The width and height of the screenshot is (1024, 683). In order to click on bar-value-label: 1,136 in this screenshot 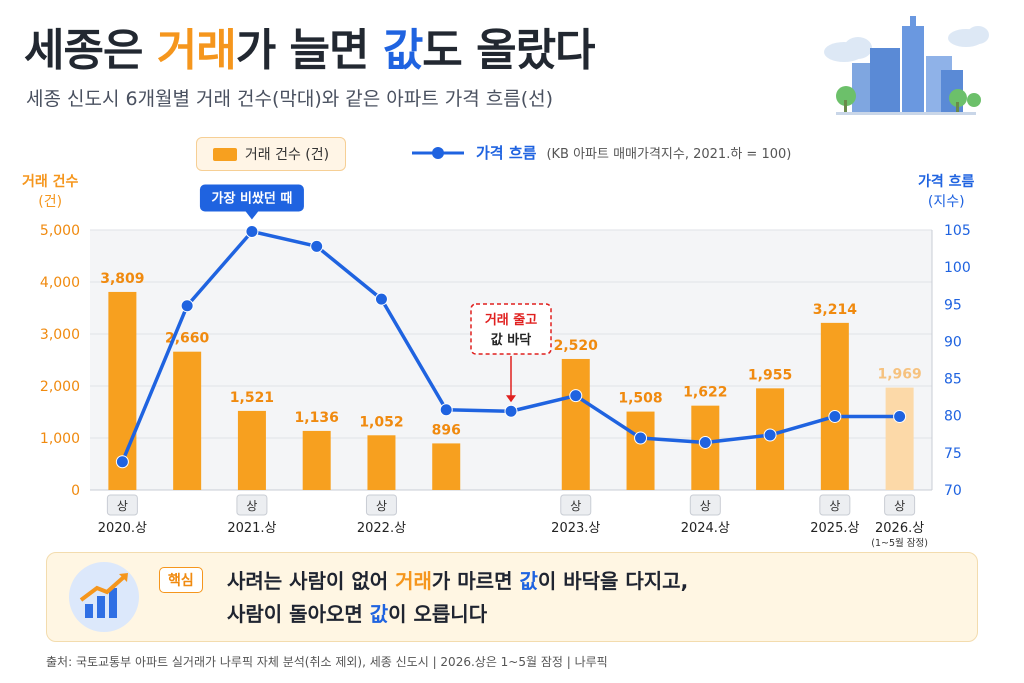, I will do `click(317, 418)`.